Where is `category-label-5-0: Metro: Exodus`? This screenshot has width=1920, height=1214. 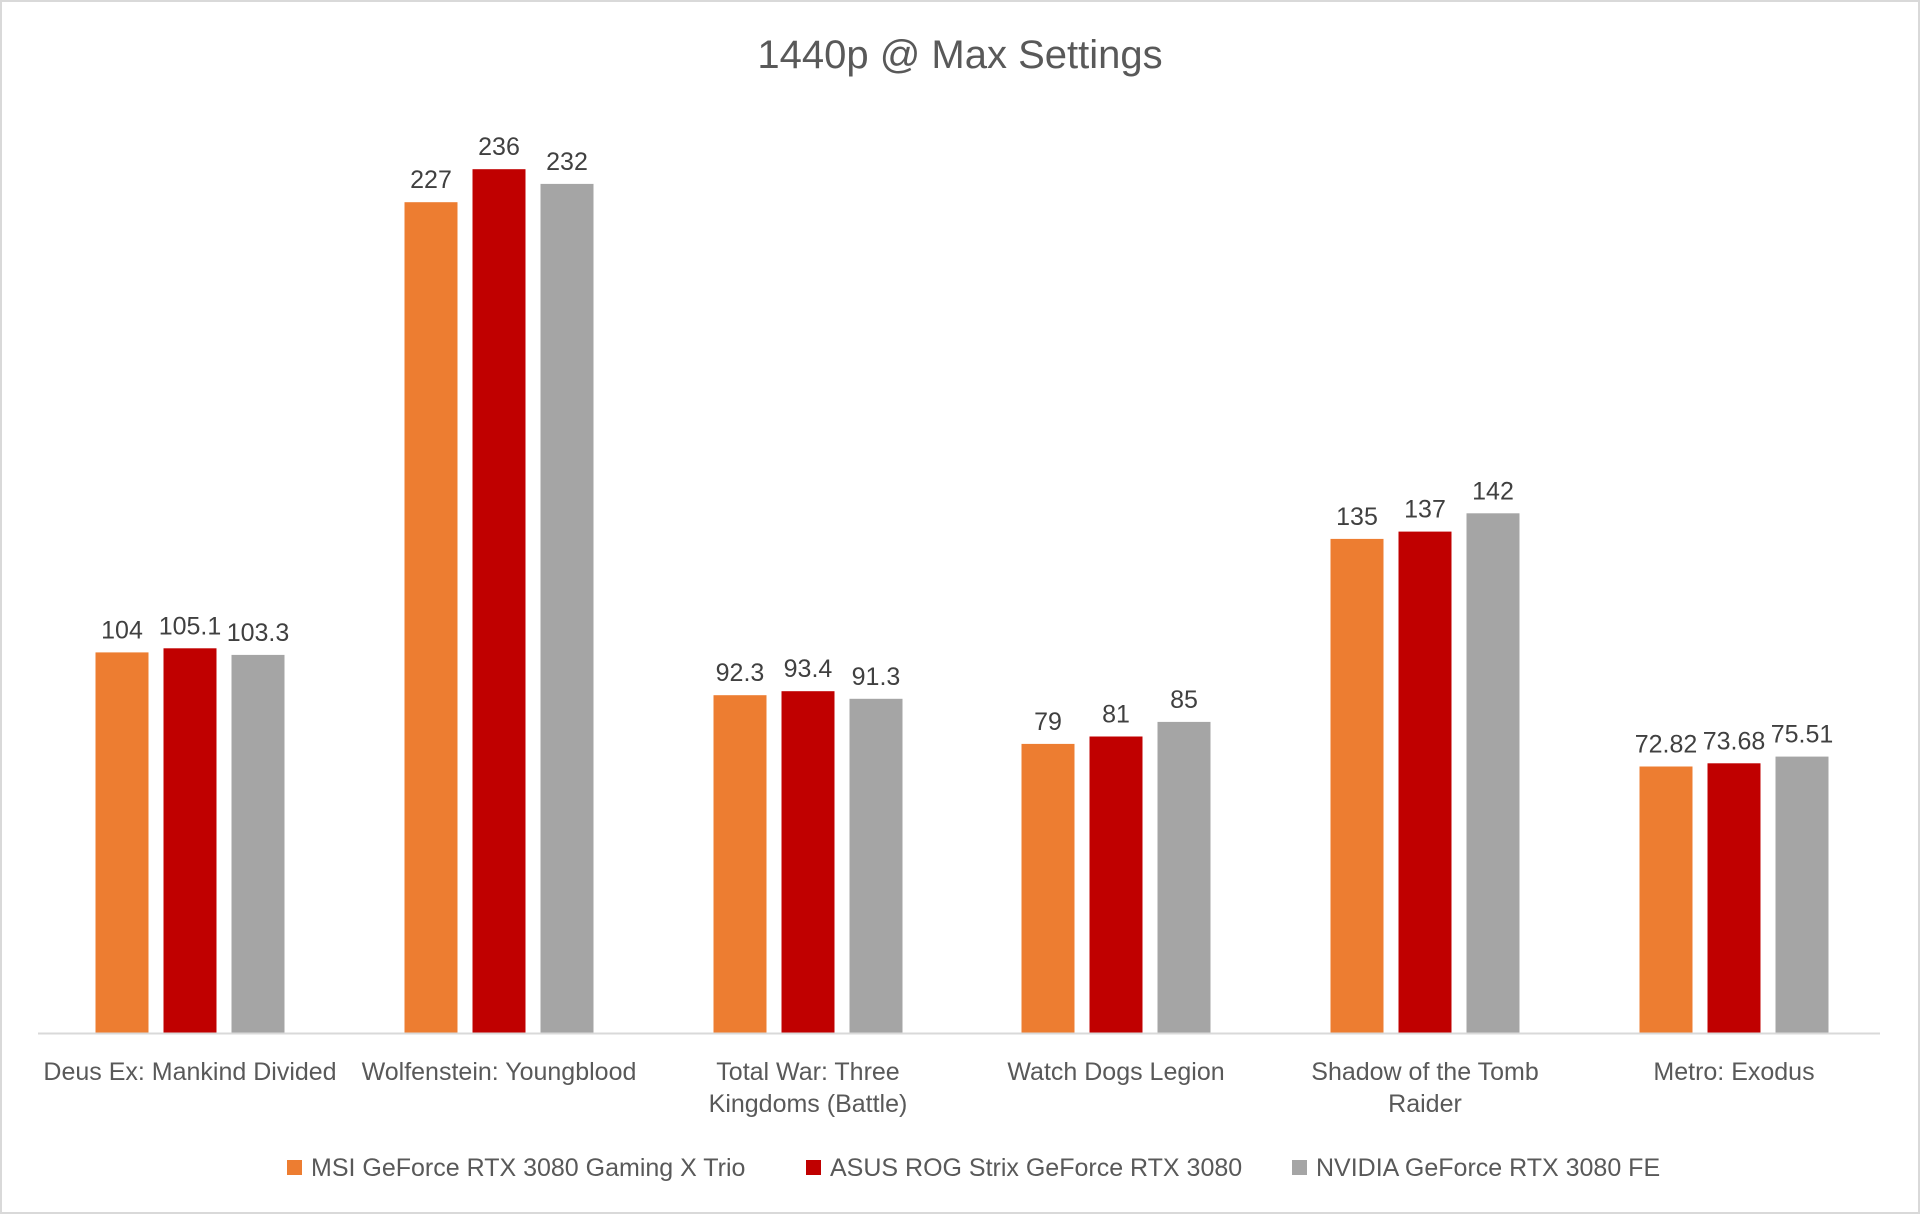 category-label-5-0: Metro: Exodus is located at coordinates (1733, 1072).